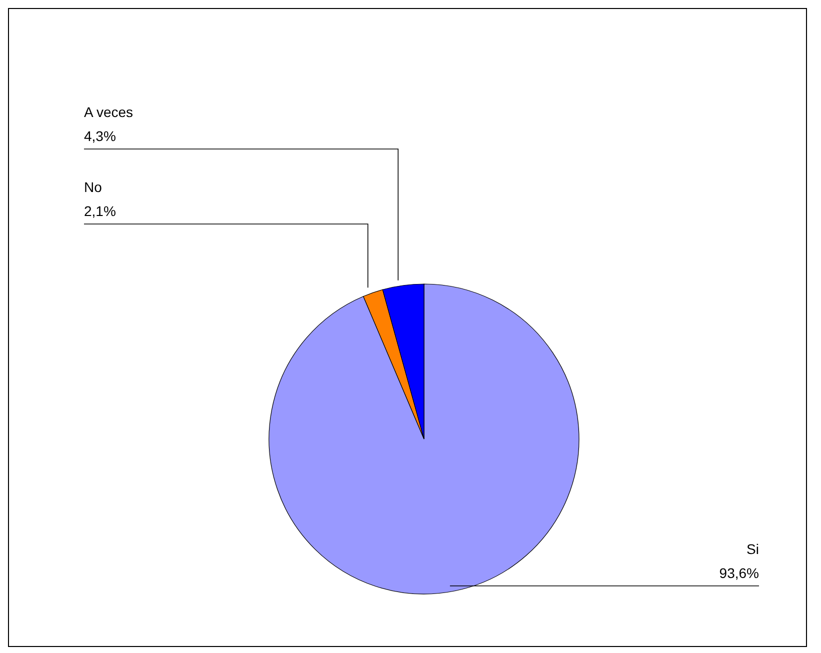  I want to click on data-label: 4,3%, so click(100, 136).